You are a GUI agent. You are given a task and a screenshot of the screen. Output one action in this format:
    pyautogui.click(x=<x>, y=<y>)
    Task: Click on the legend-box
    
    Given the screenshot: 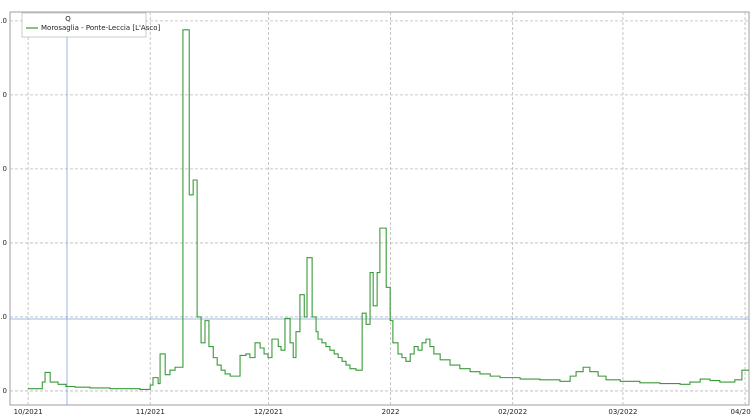 What is the action you would take?
    pyautogui.click(x=84, y=25)
    